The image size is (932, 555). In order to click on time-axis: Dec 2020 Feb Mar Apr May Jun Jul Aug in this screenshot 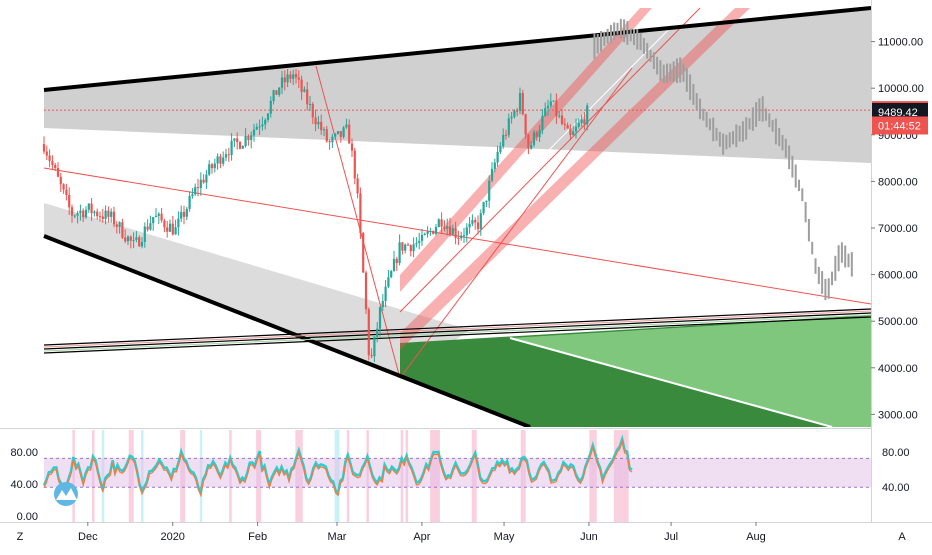, I will do `click(422, 532)`.